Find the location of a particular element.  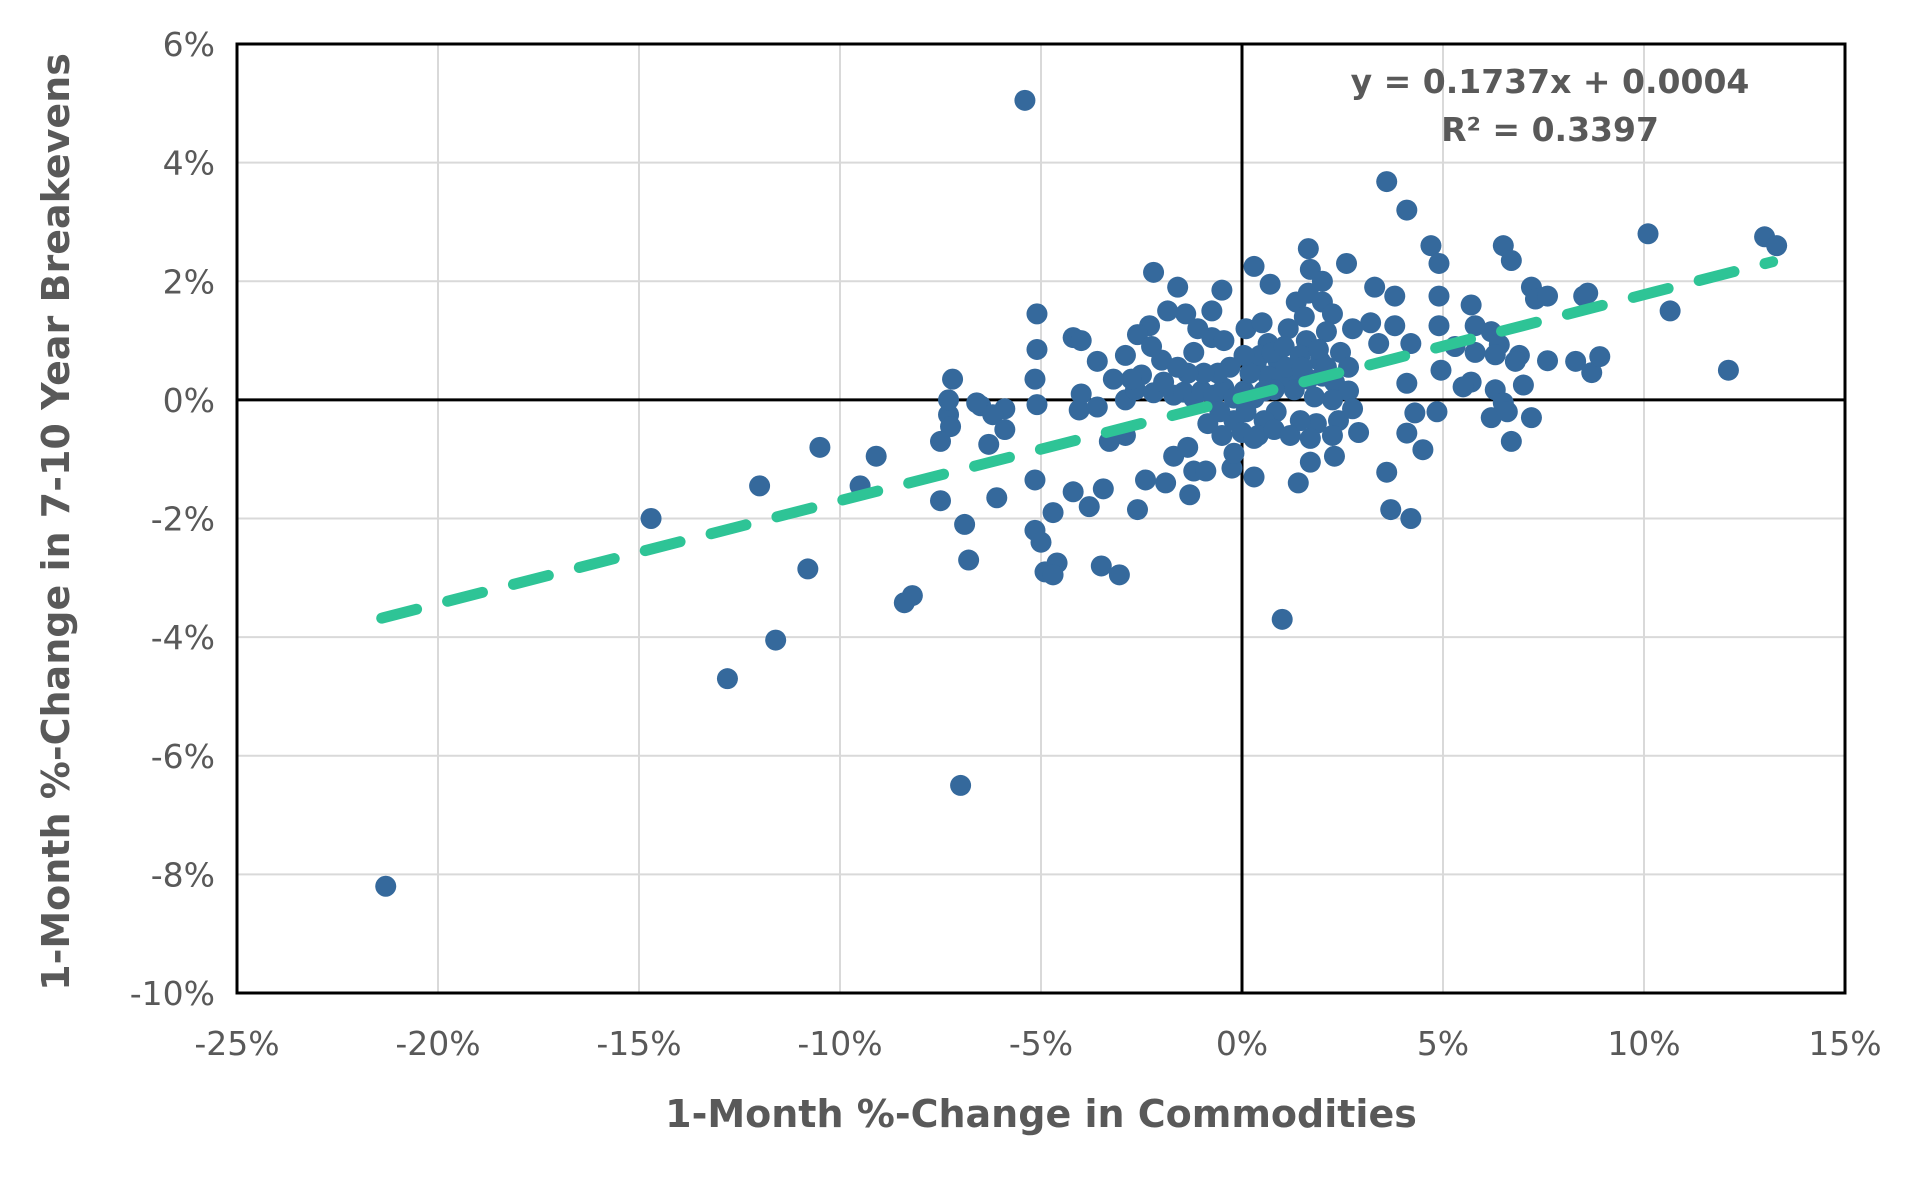

x-tick-label: -5% is located at coordinates (1041, 1043).